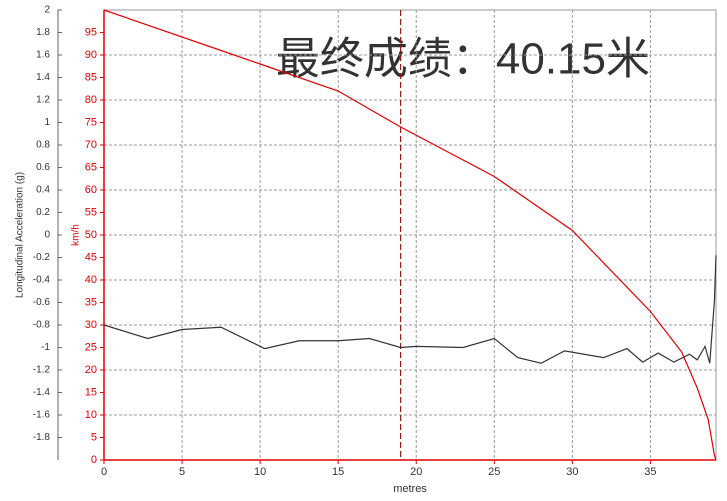 Image resolution: width=727 pixels, height=501 pixels. Describe the element at coordinates (42, 280) in the screenshot. I see `y-tick-label: -0.4` at that location.